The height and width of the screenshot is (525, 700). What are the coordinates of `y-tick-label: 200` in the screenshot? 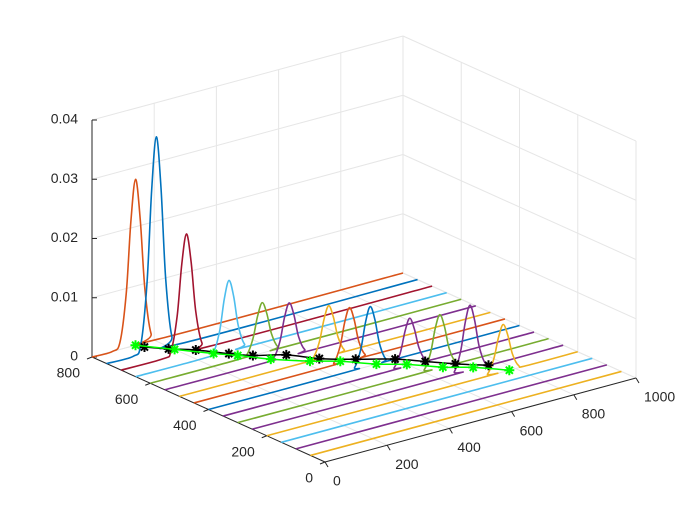 It's located at (243, 451).